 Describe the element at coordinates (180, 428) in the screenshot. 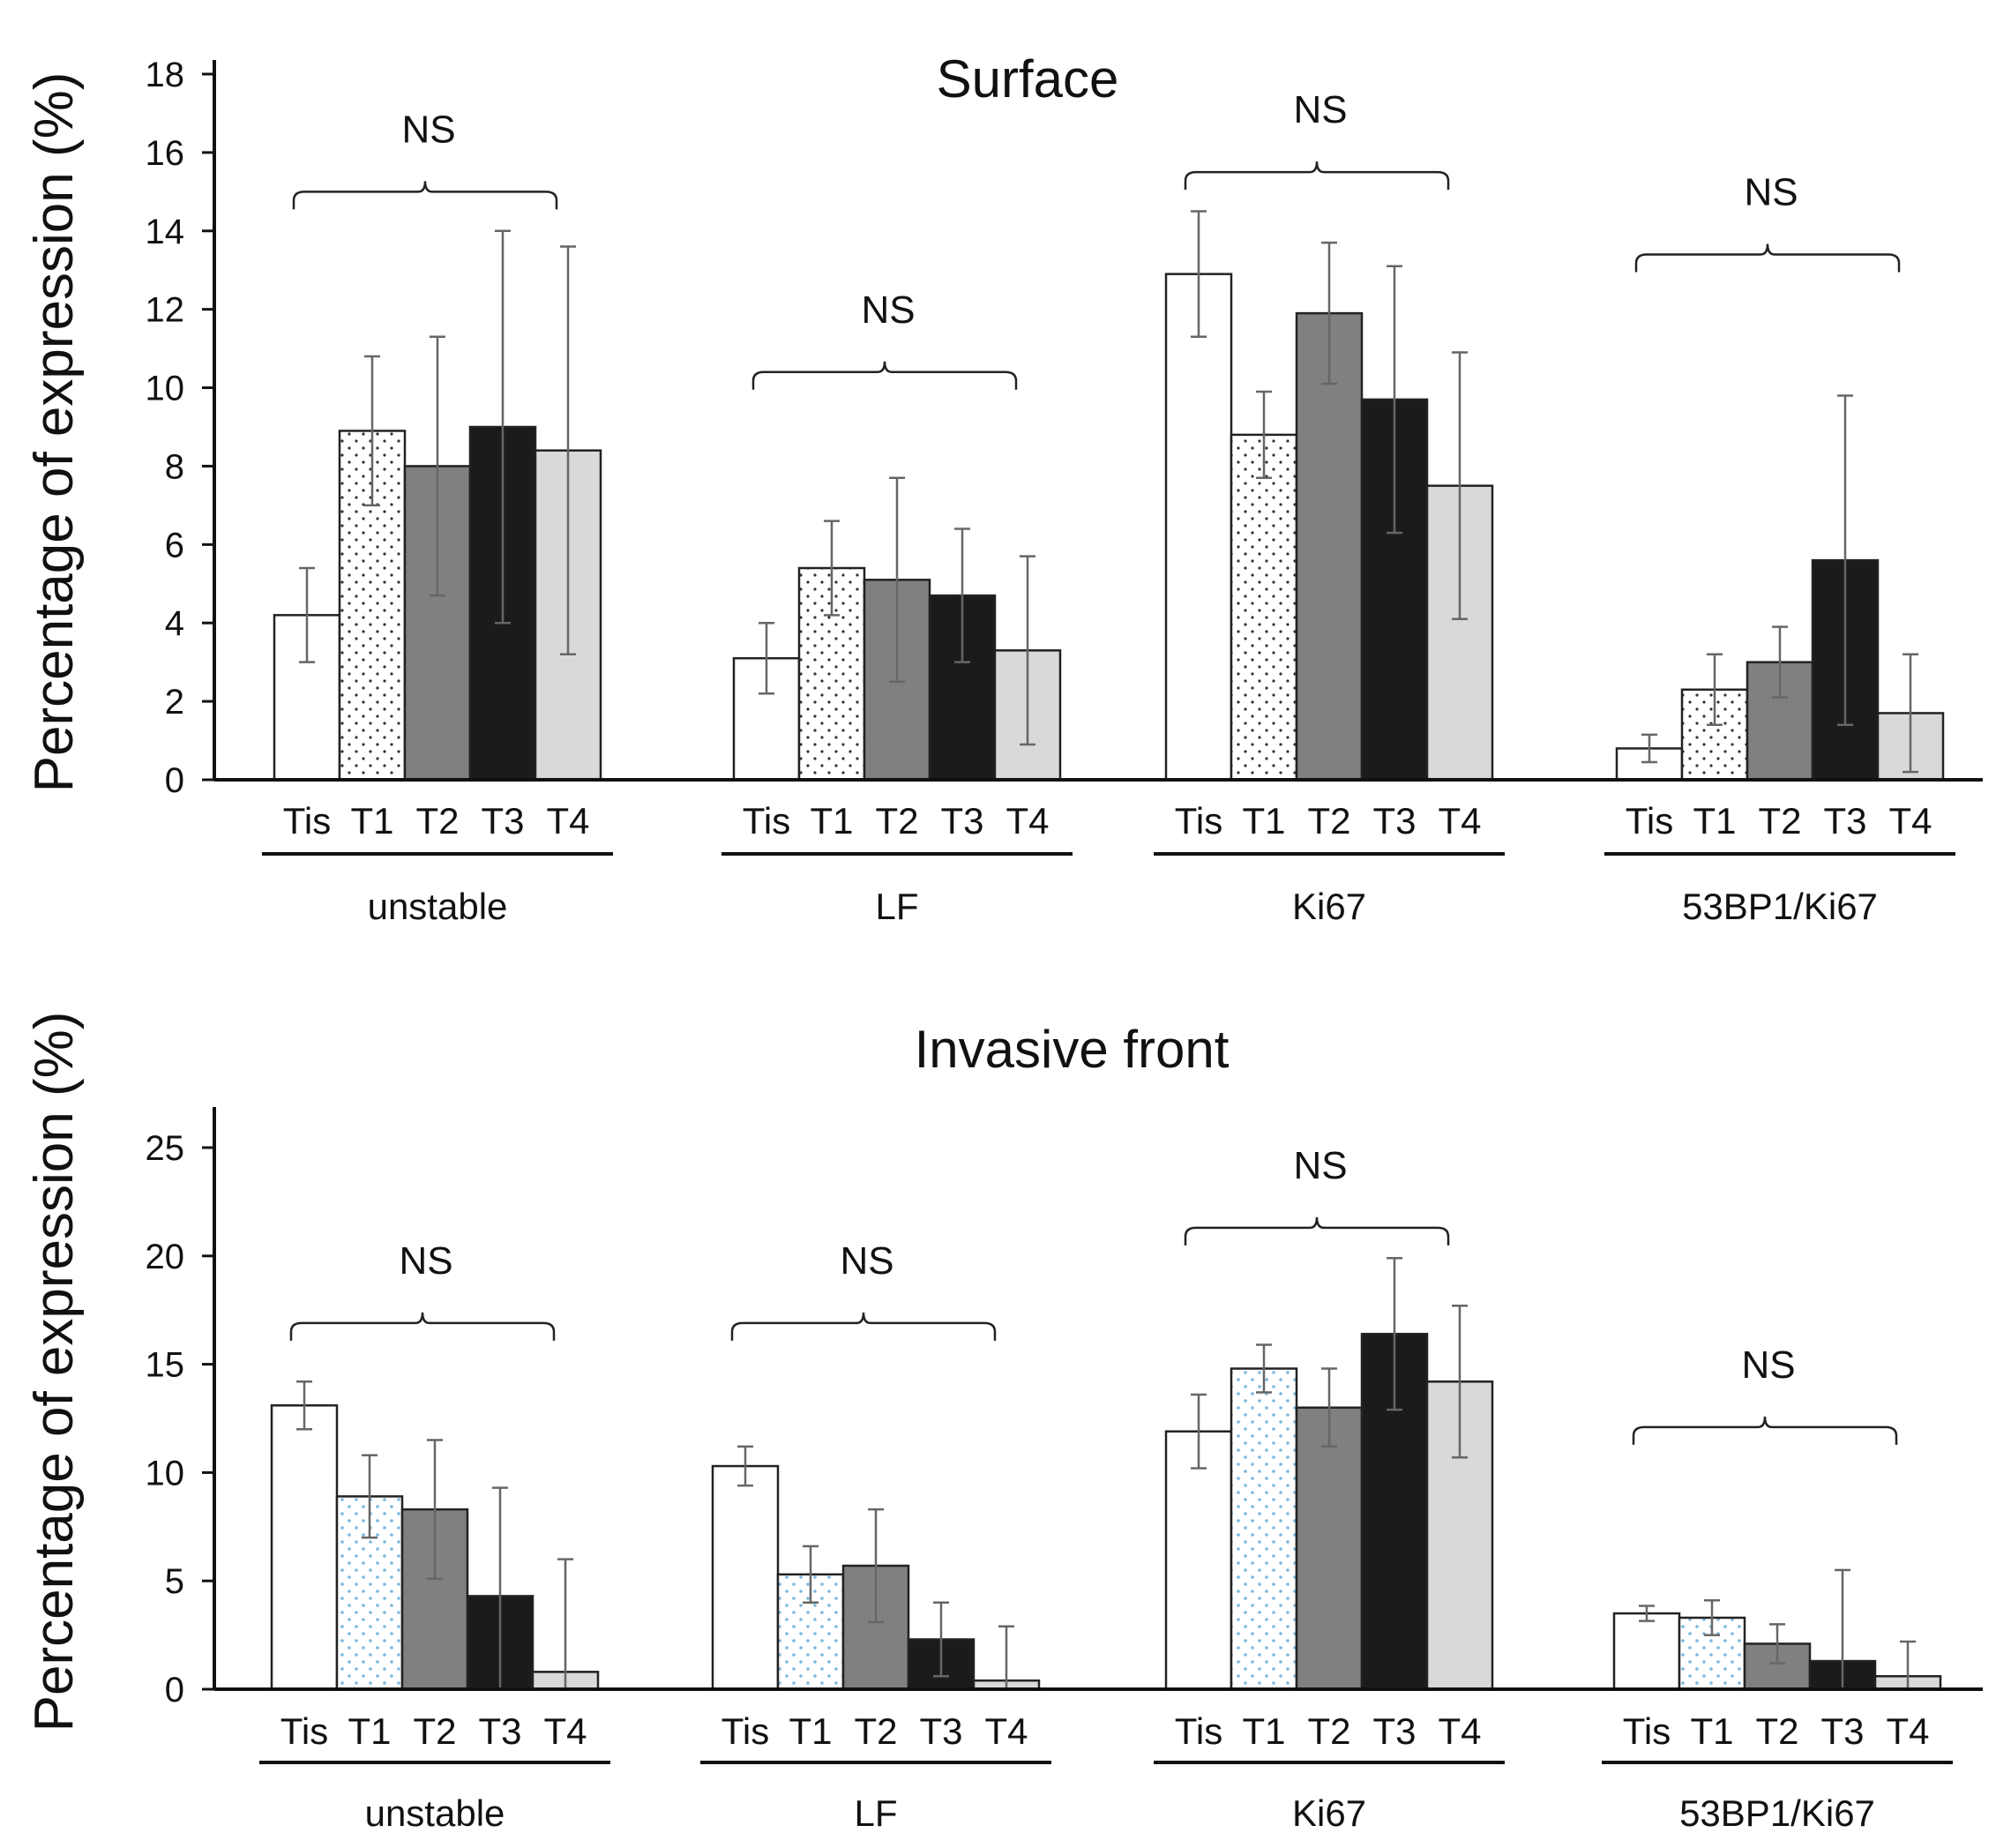

I see `y-axis-ticks: 0 2 4 6 8 10 12 14 16 18` at that location.